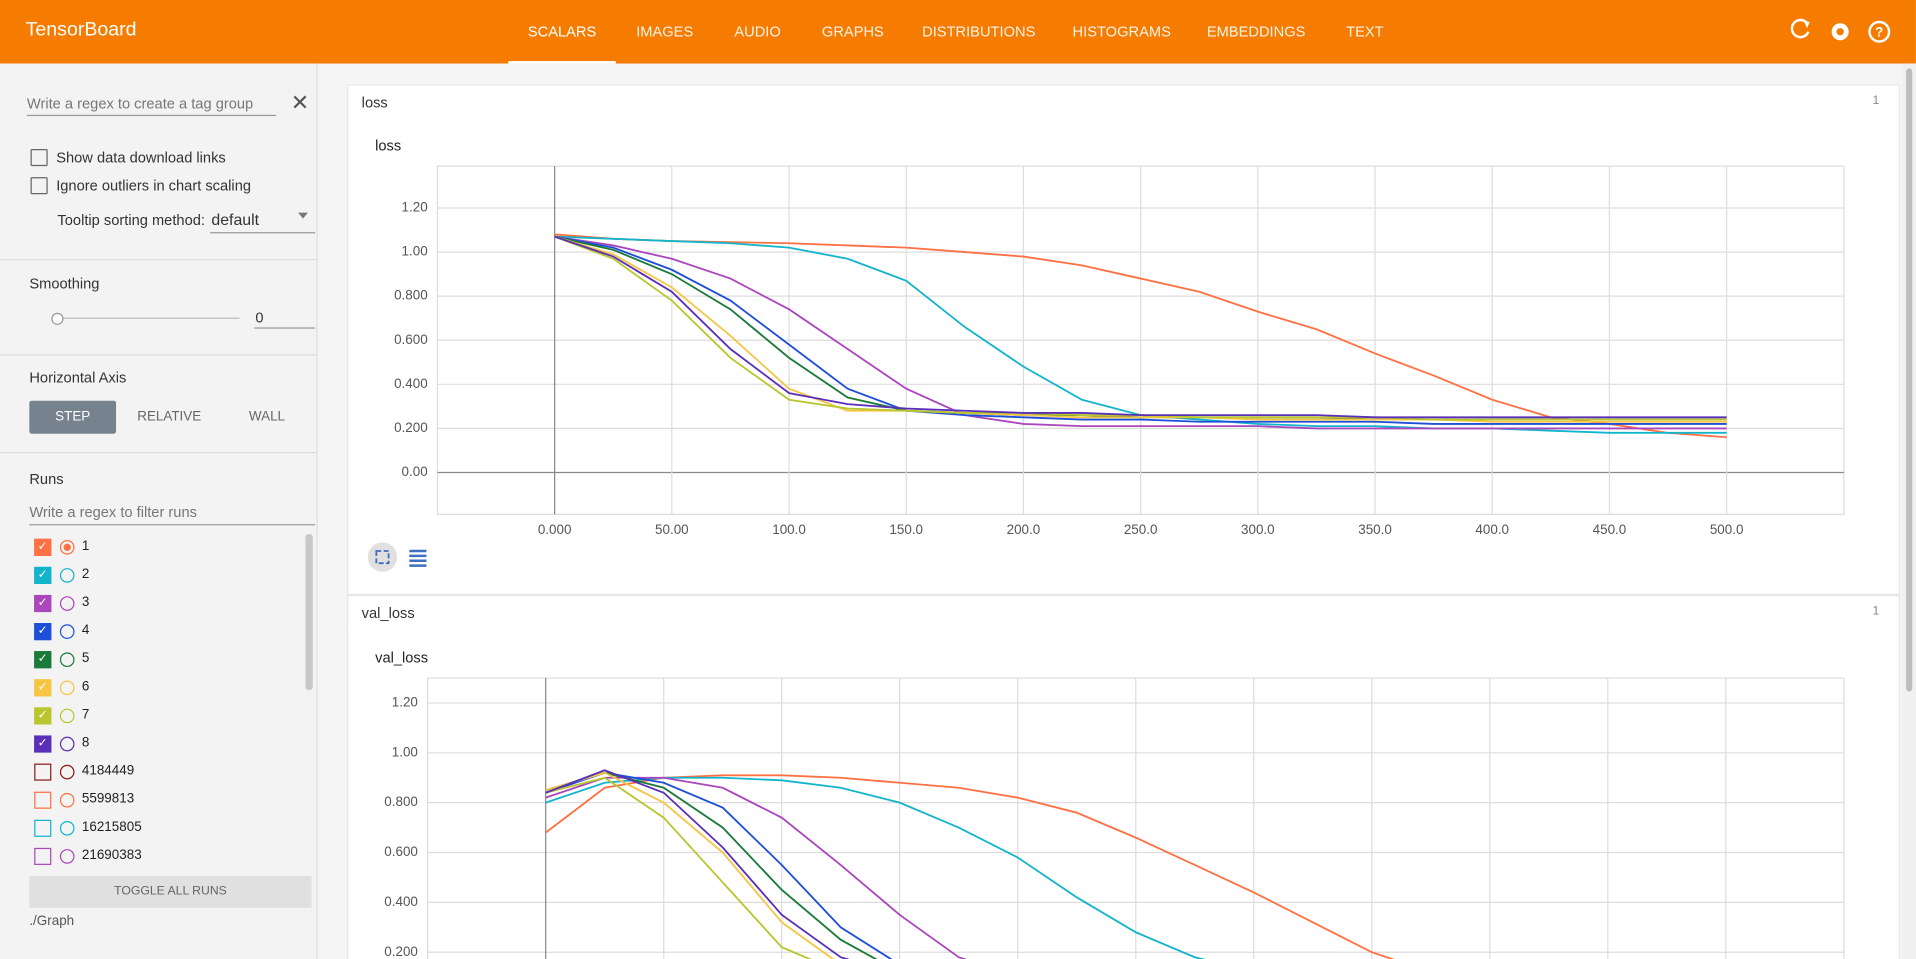 Image resolution: width=1916 pixels, height=959 pixels. I want to click on x-tick-label: 350.0, so click(1375, 529).